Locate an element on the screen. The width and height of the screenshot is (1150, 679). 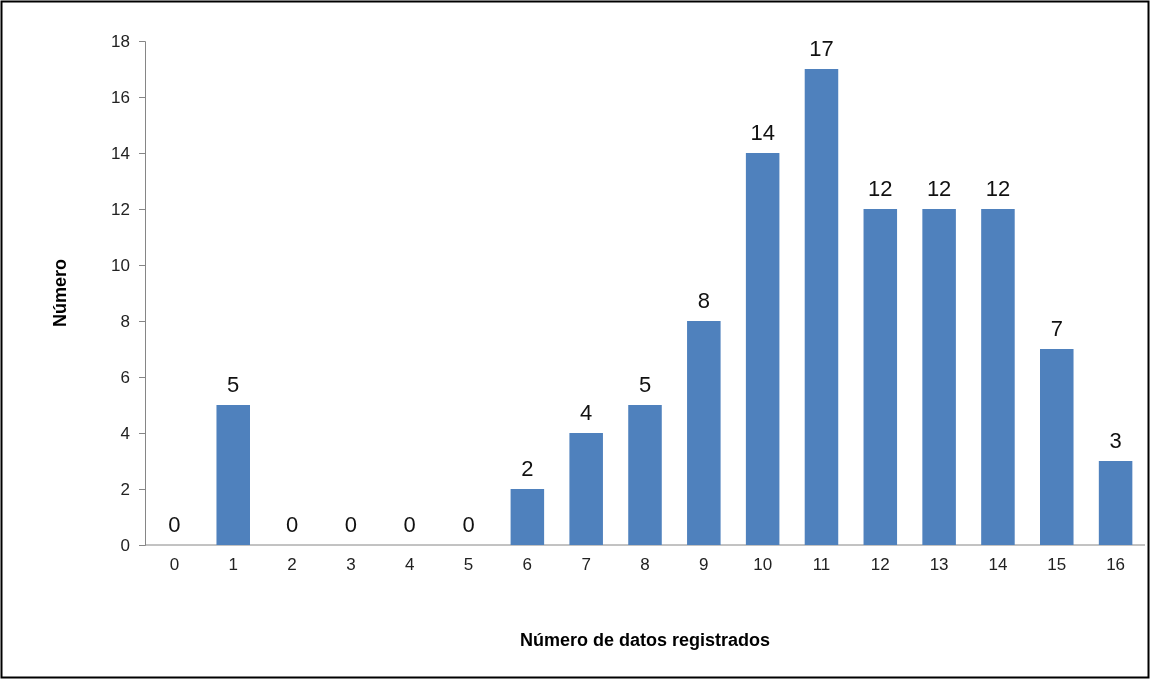
x-tick-label: 10 is located at coordinates (763, 565).